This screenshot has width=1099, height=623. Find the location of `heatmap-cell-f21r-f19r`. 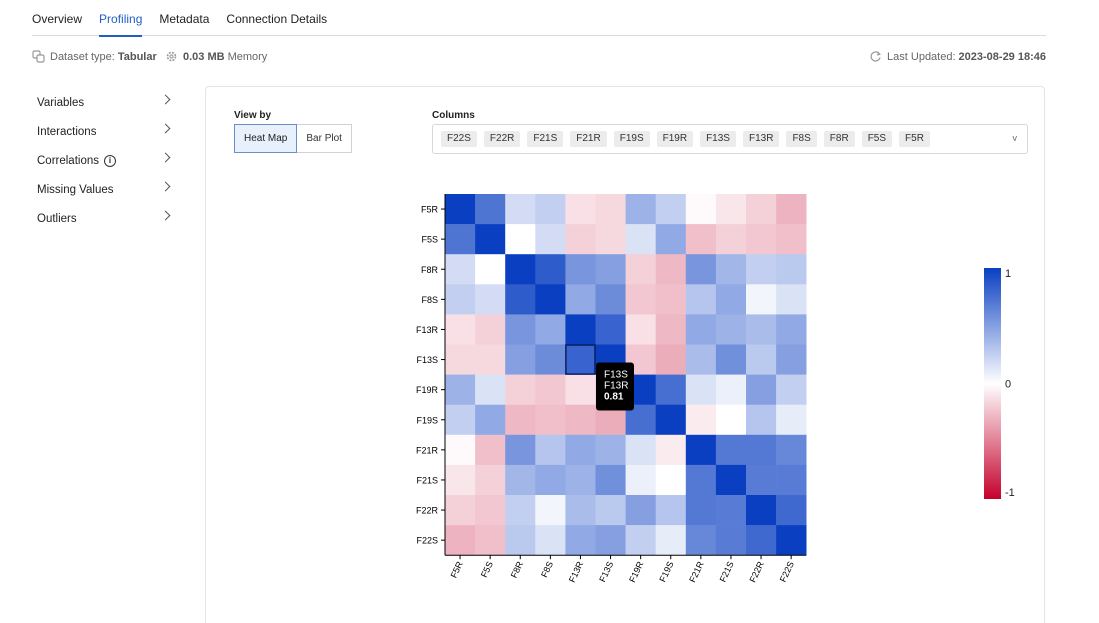

heatmap-cell-f21r-f19r is located at coordinates (640, 450).